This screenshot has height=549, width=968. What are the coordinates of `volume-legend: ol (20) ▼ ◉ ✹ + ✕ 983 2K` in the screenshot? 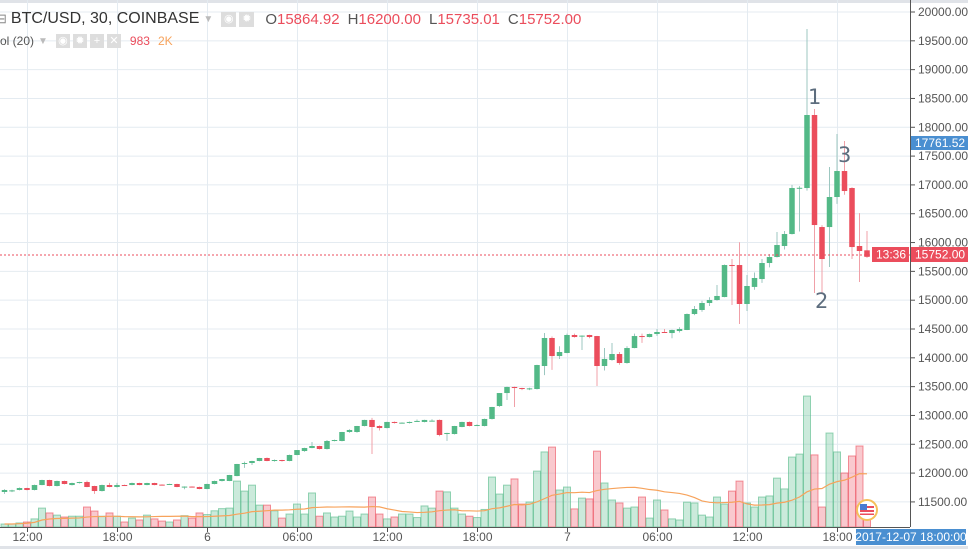 It's located at (86, 41).